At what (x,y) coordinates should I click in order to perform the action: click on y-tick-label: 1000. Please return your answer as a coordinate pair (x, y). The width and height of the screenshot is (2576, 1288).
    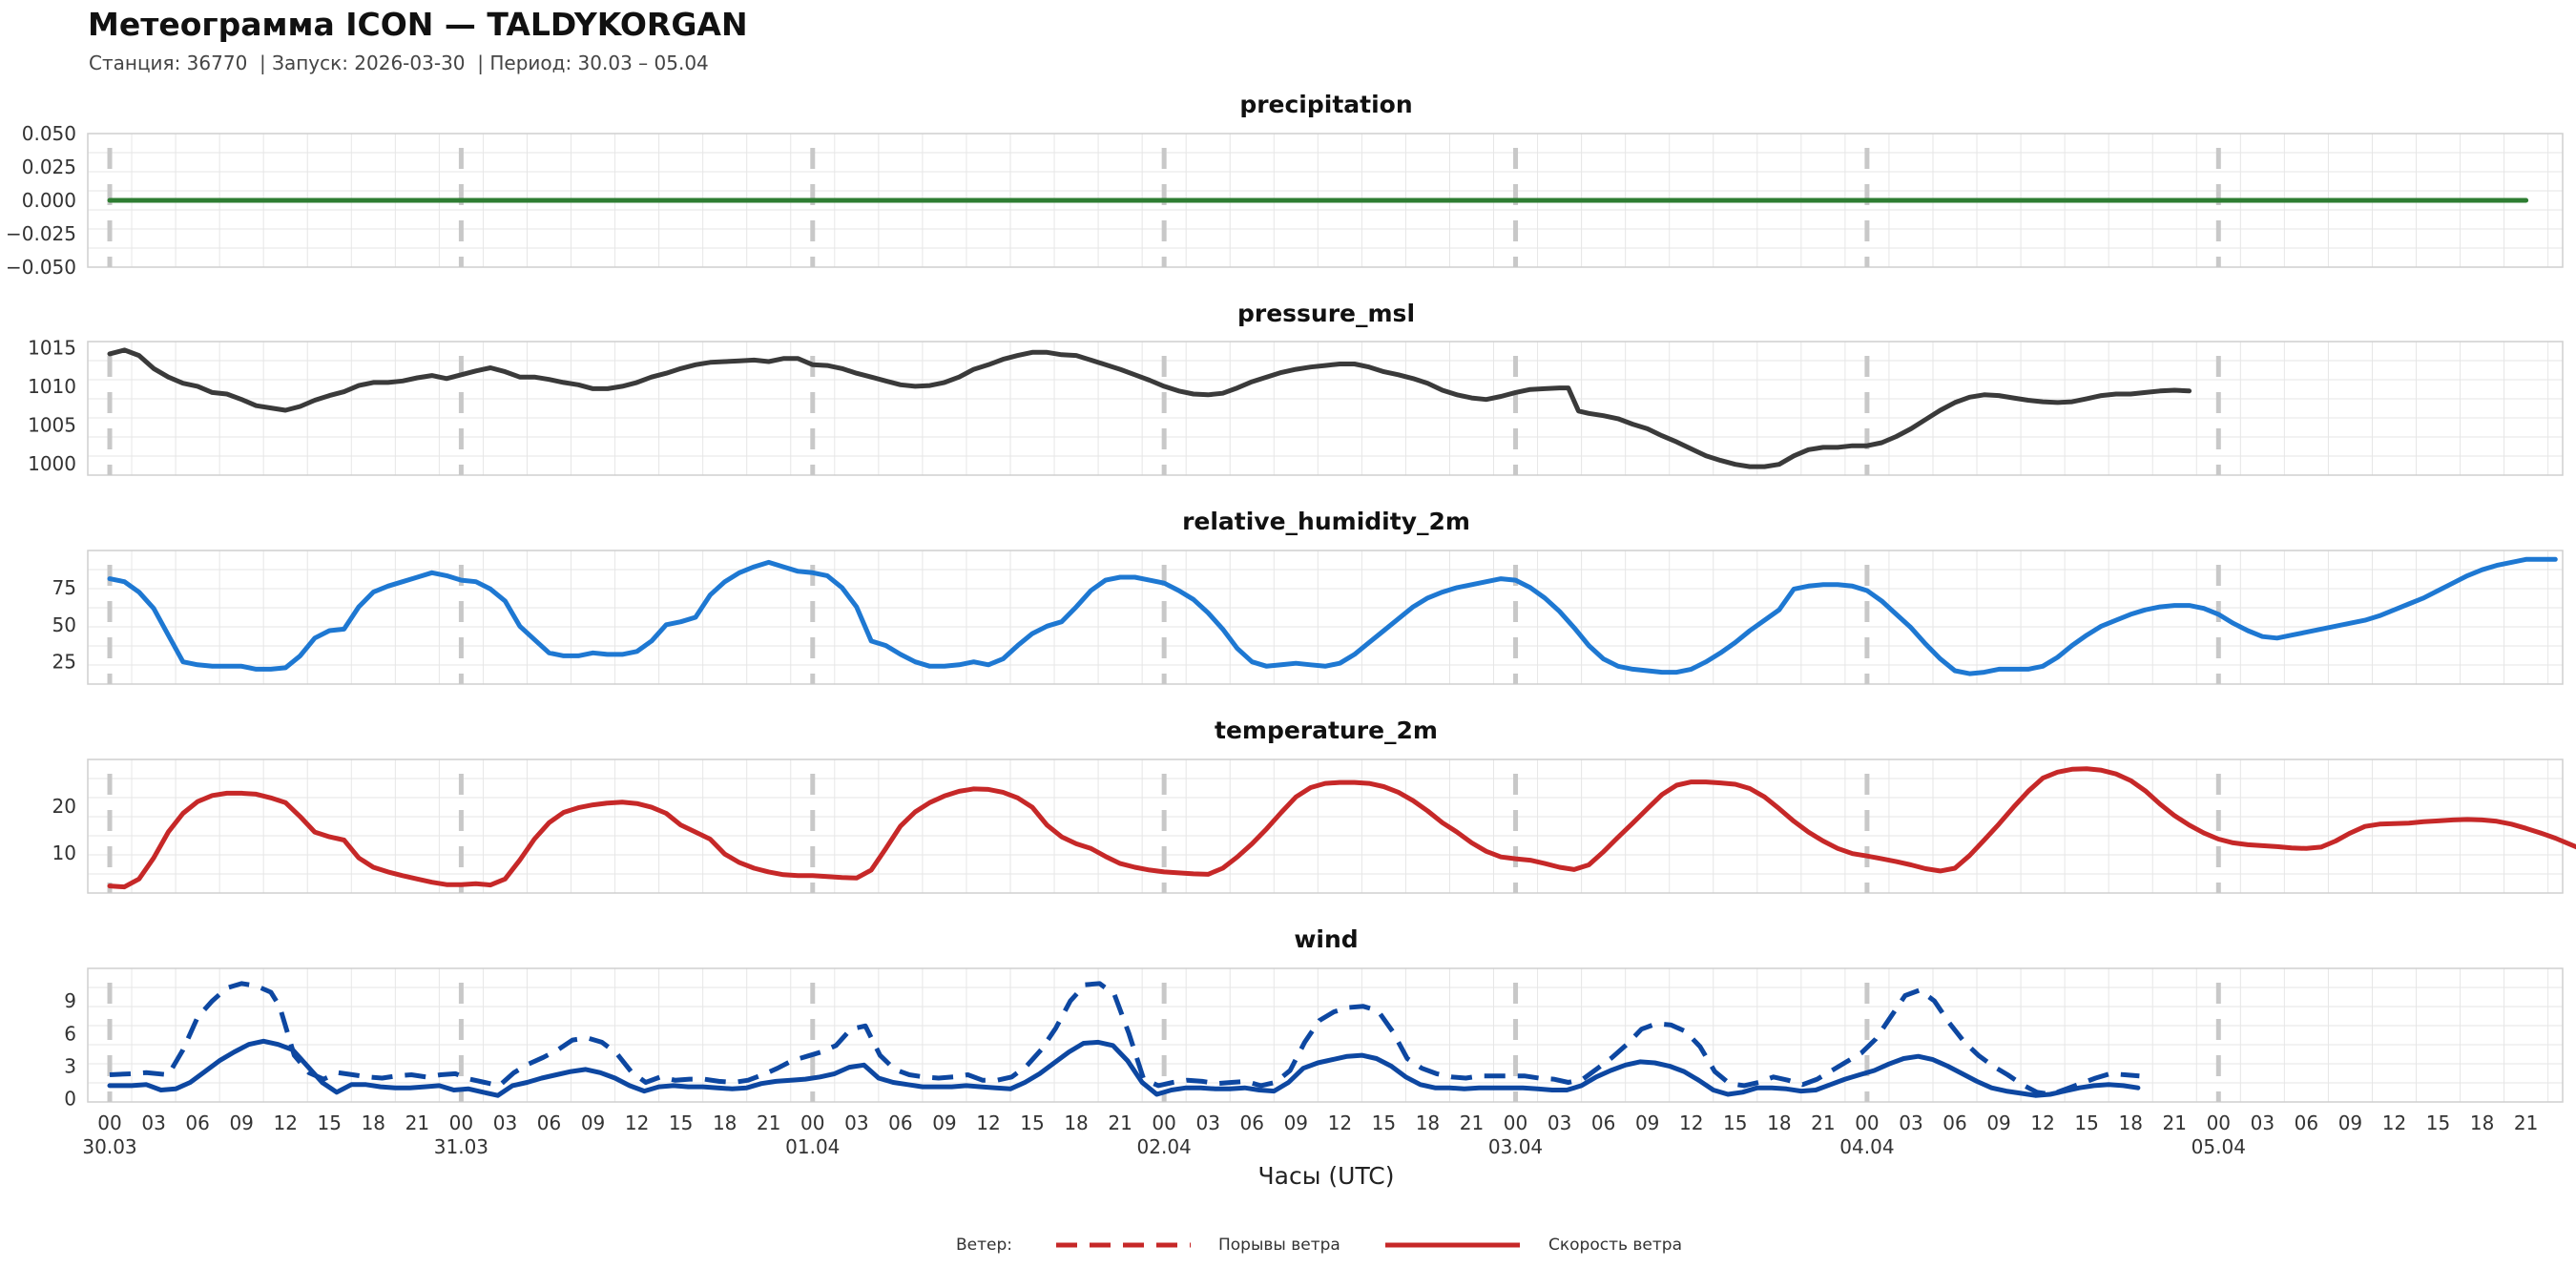
    Looking at the image, I should click on (52, 463).